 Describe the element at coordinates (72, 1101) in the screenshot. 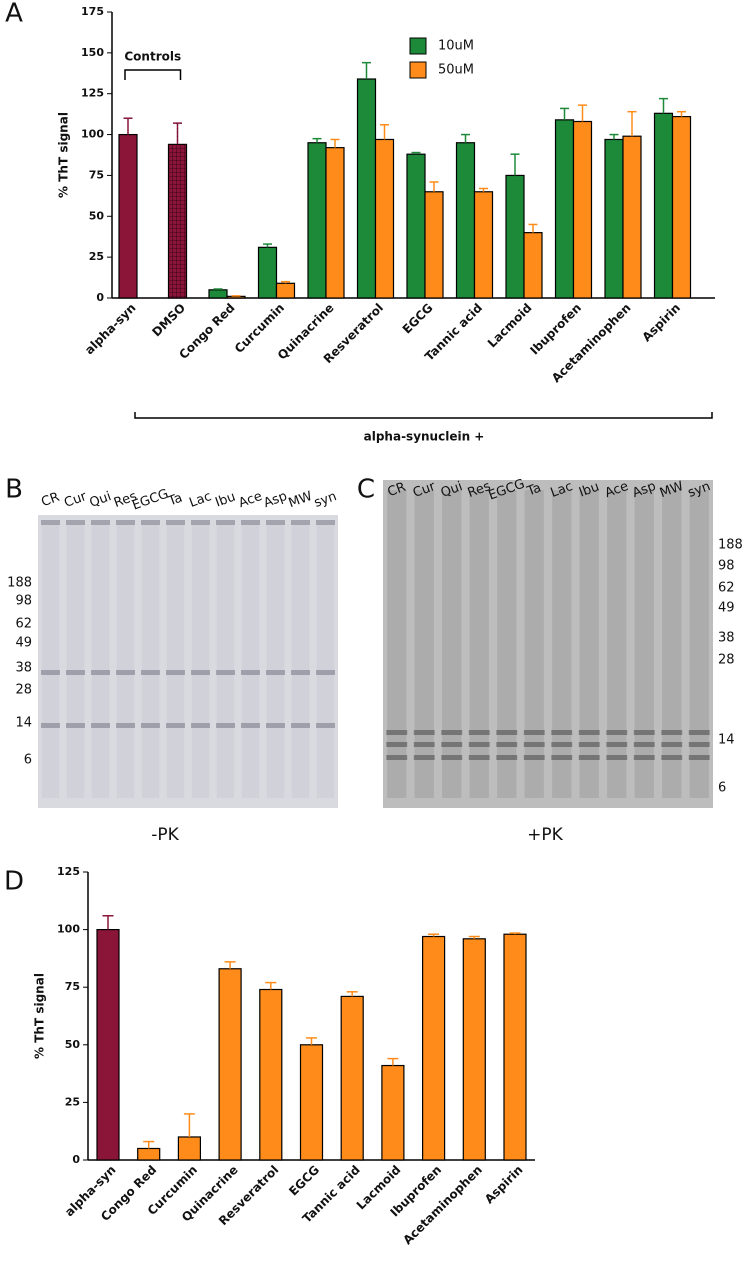

I see `y-tick-label: 25` at that location.